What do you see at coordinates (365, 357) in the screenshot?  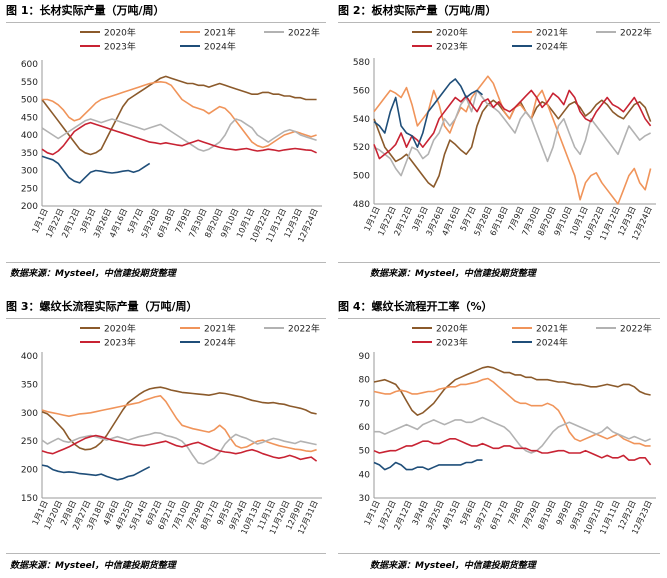 I see `y-tick-label: 90` at bounding box center [365, 357].